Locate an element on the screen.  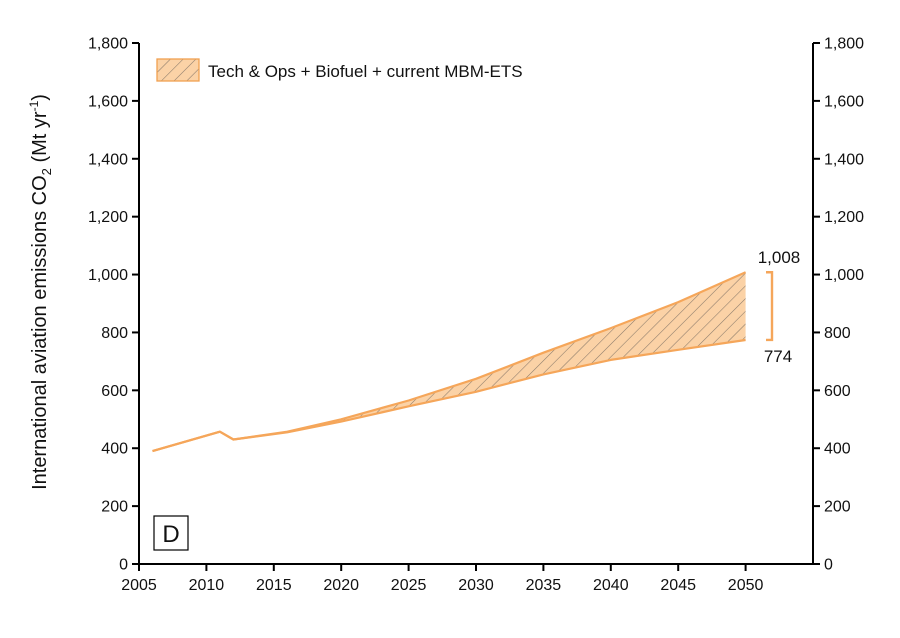
right-y-tick-label: 1,800 is located at coordinates (844, 44).